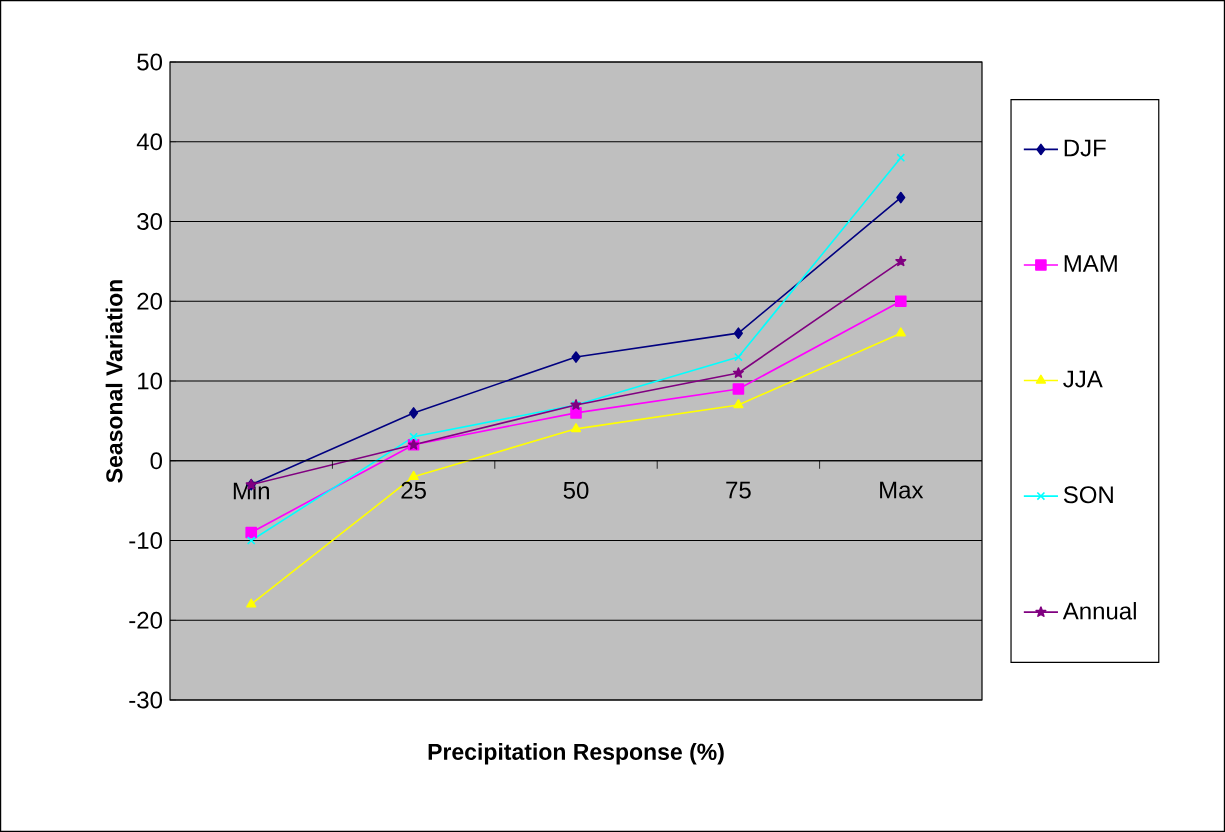 Image resolution: width=1225 pixels, height=832 pixels. I want to click on legend-label: Annual, so click(1099, 610).